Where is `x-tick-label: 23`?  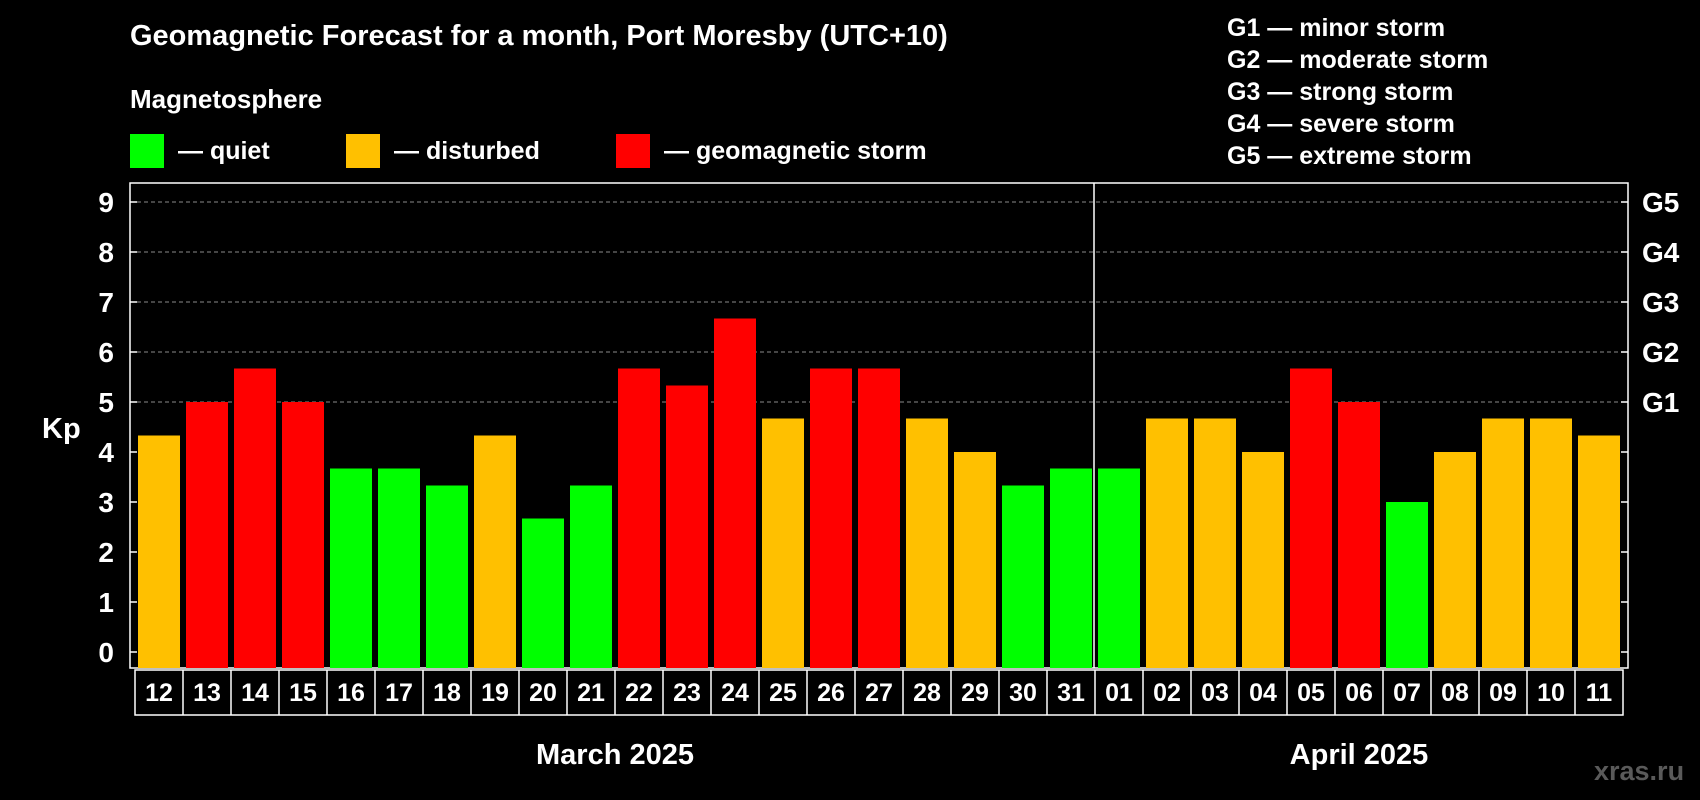 x-tick-label: 23 is located at coordinates (687, 693).